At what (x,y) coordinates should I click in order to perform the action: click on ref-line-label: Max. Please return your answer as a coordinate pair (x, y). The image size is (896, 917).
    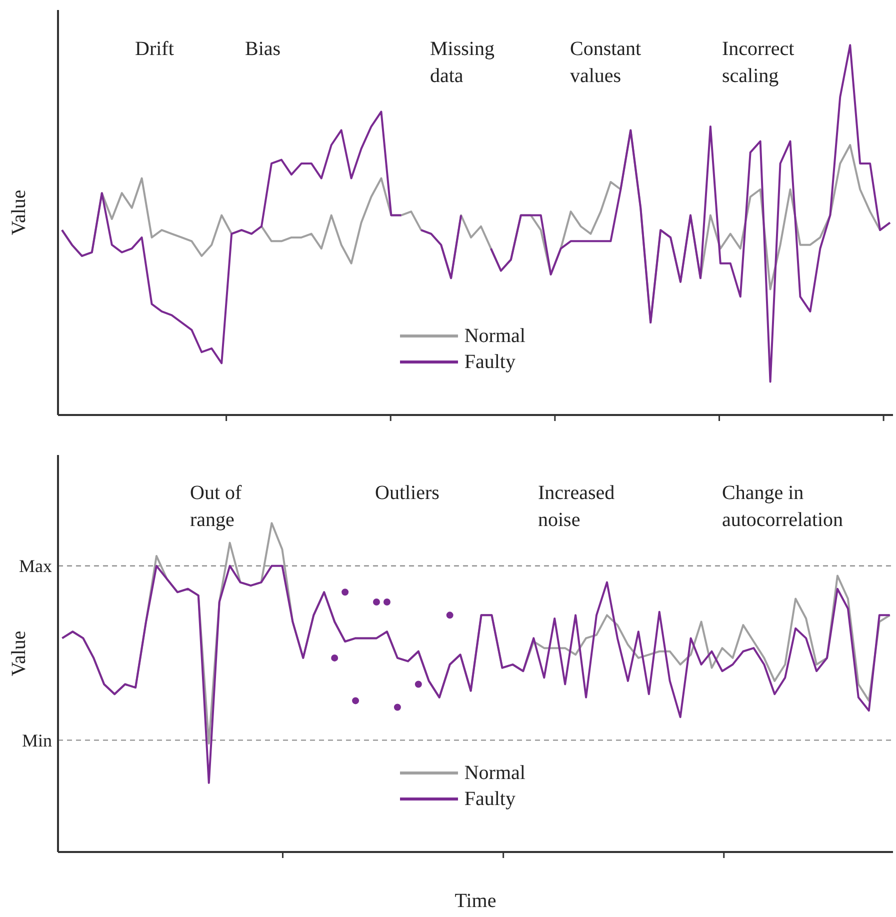
    Looking at the image, I should click on (35, 566).